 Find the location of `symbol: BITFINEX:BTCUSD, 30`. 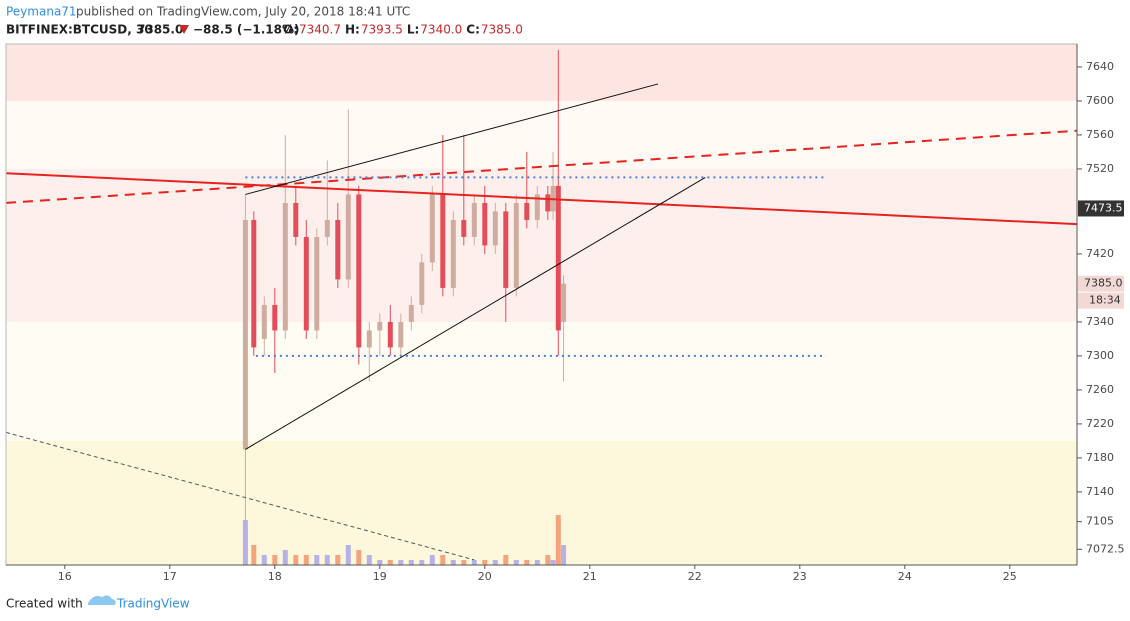

symbol: BITFINEX:BTCUSD, 30 is located at coordinates (79, 30).